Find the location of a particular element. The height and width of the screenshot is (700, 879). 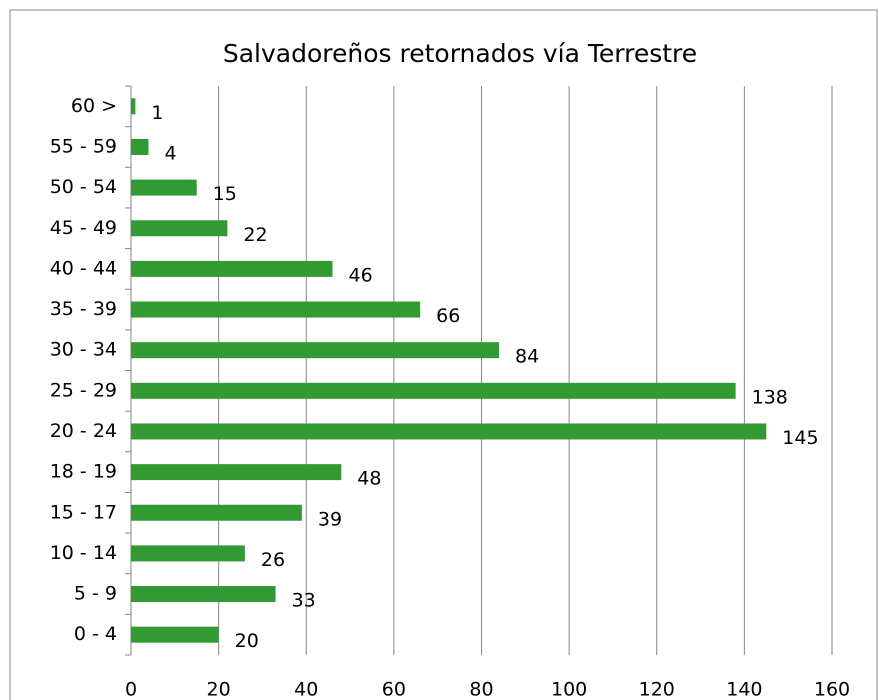

data-label: 26 is located at coordinates (273, 560).